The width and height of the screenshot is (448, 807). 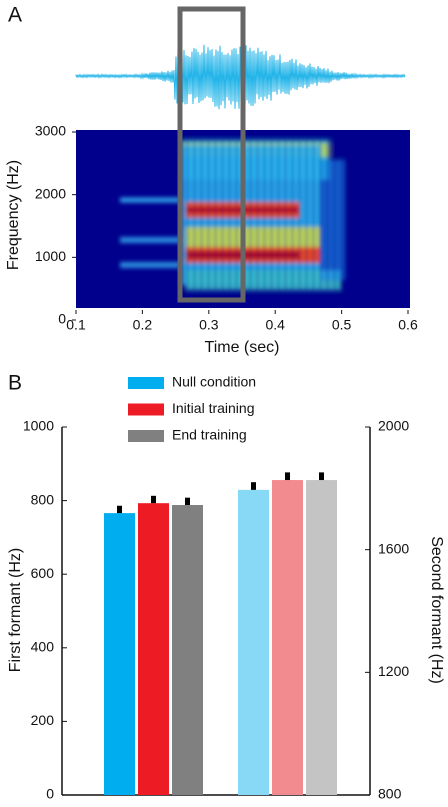 I want to click on y-axis-label: First formant (Hz), so click(x=15, y=610).